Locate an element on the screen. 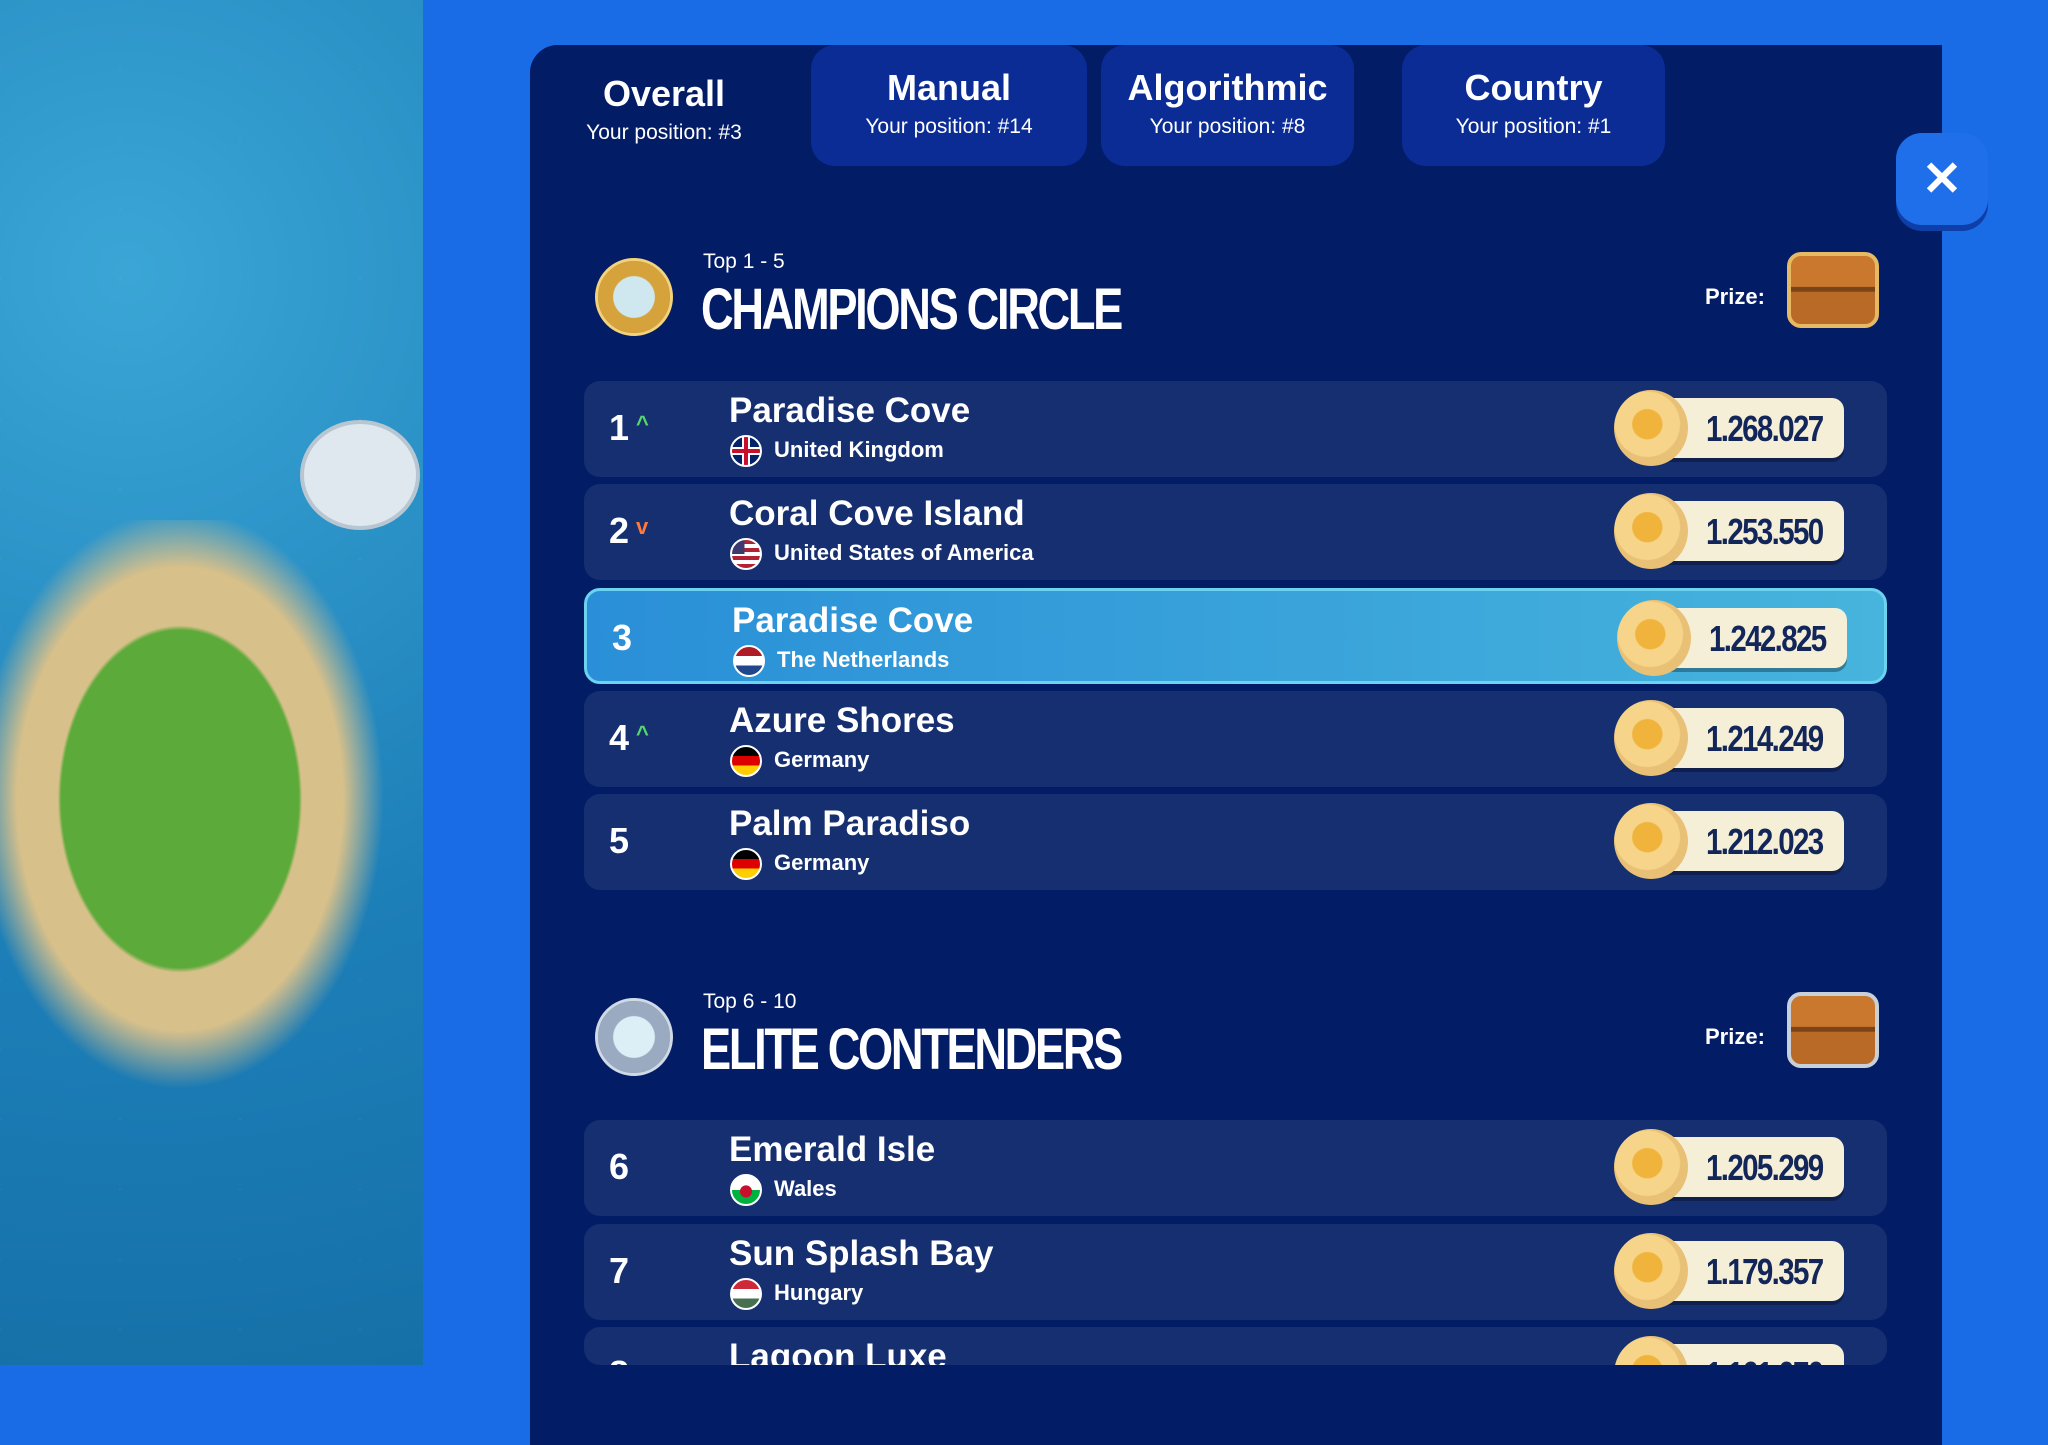 Image resolution: width=2048 pixels, height=1445 pixels. leaderboard-row: 5 Palm Paradiso Germany 1.212.023 is located at coordinates (1235, 842).